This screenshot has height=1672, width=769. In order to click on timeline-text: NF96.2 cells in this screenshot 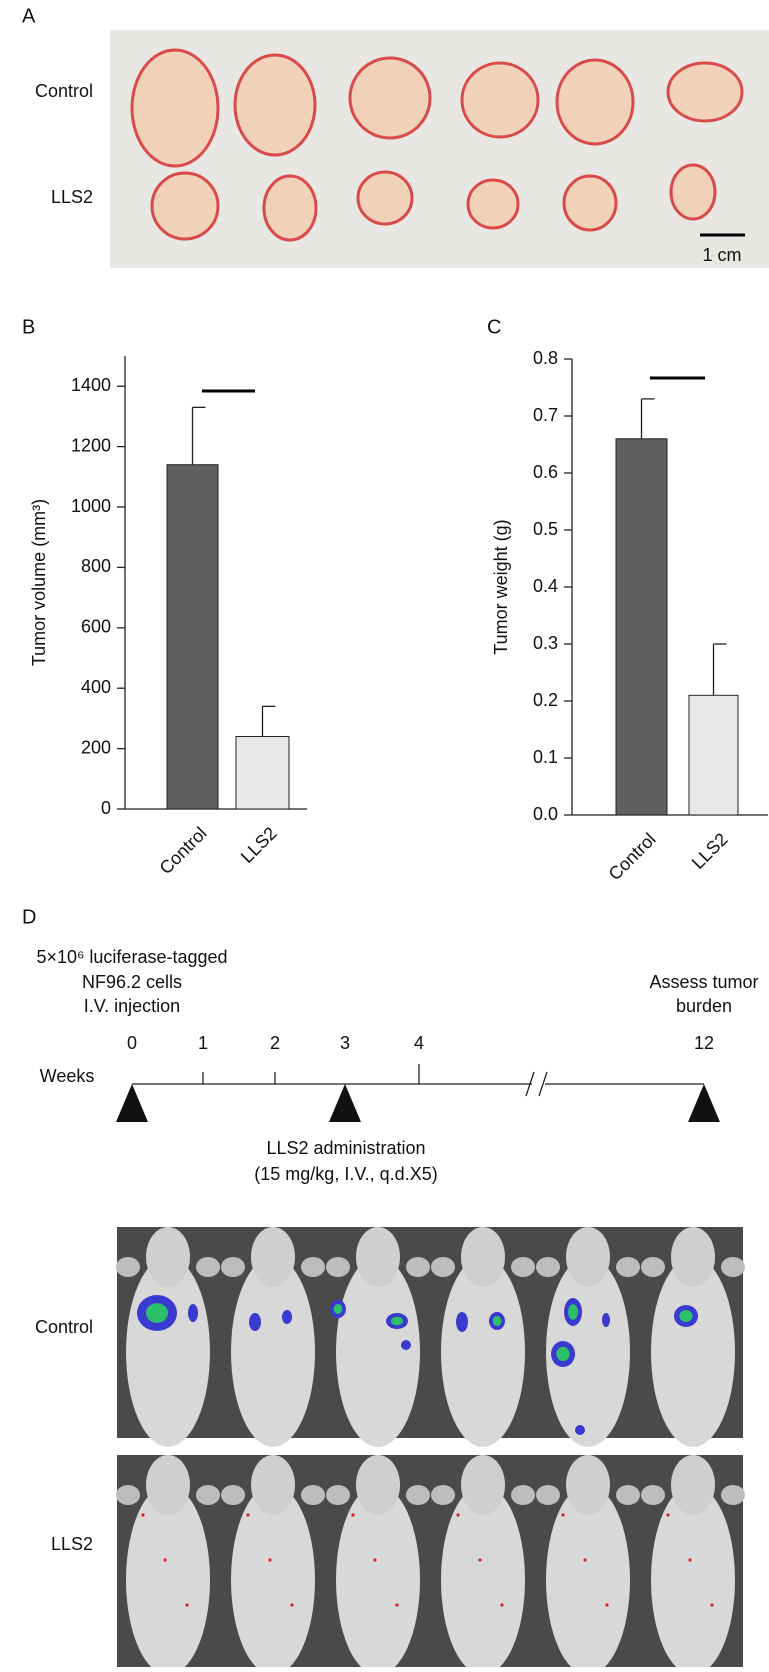, I will do `click(132, 982)`.